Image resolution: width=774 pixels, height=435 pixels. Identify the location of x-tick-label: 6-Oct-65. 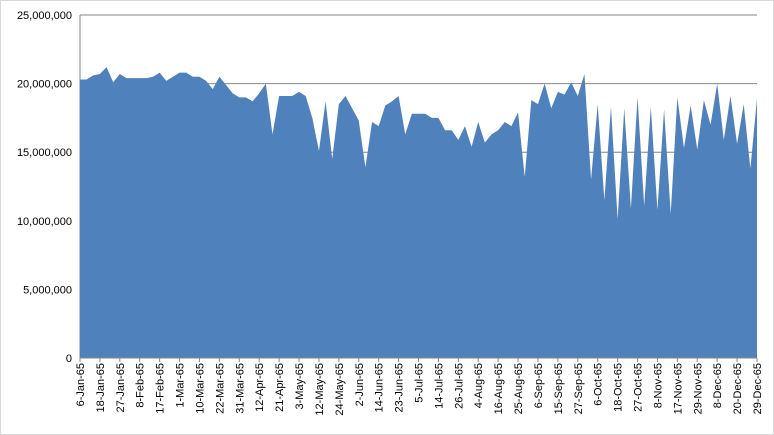
(599, 384).